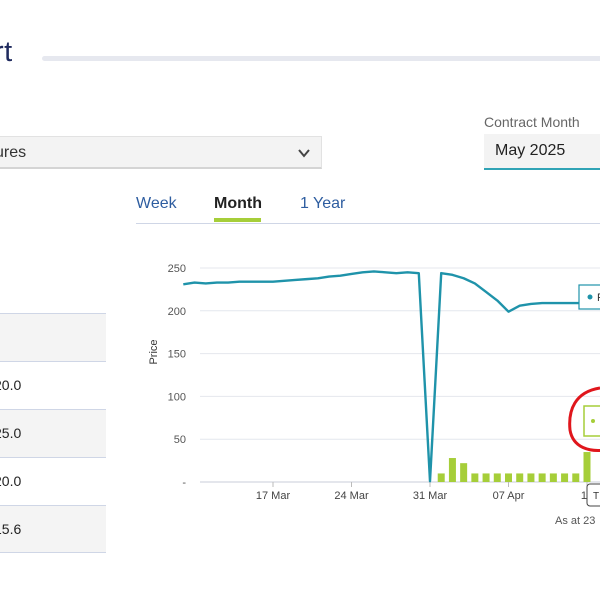  What do you see at coordinates (589, 297) in the screenshot?
I see `legend-box: P` at bounding box center [589, 297].